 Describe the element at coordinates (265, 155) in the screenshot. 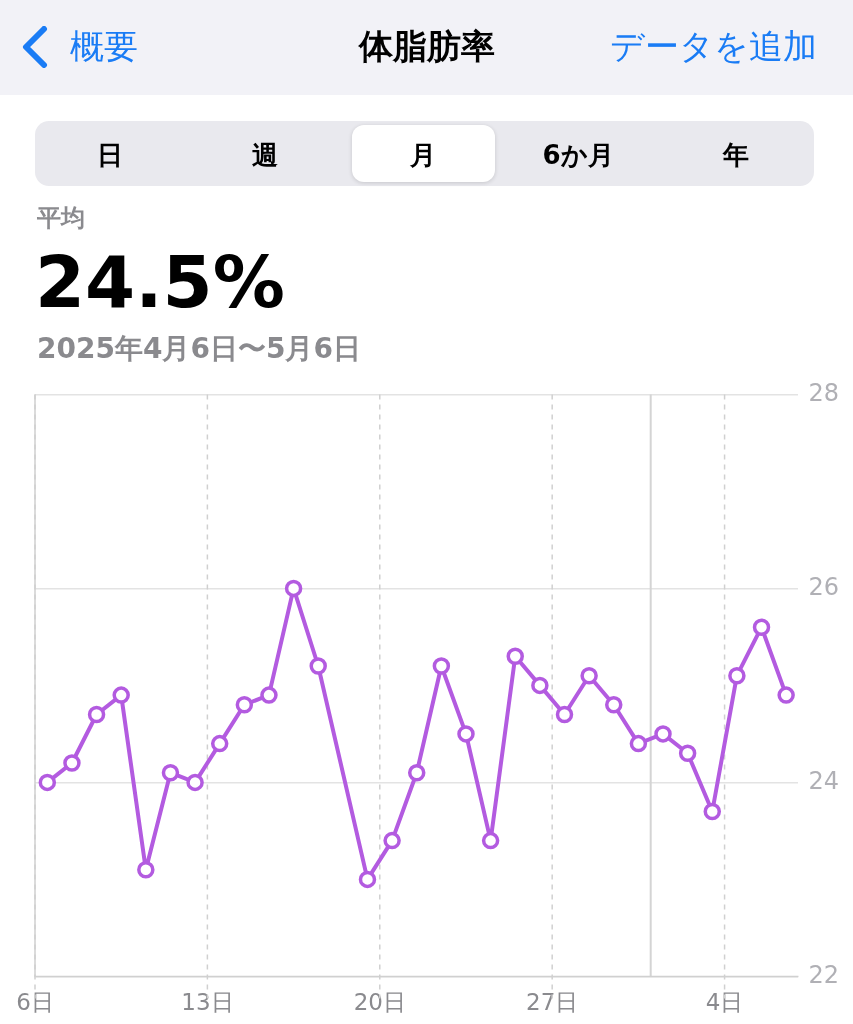

I see `text: 週` at that location.